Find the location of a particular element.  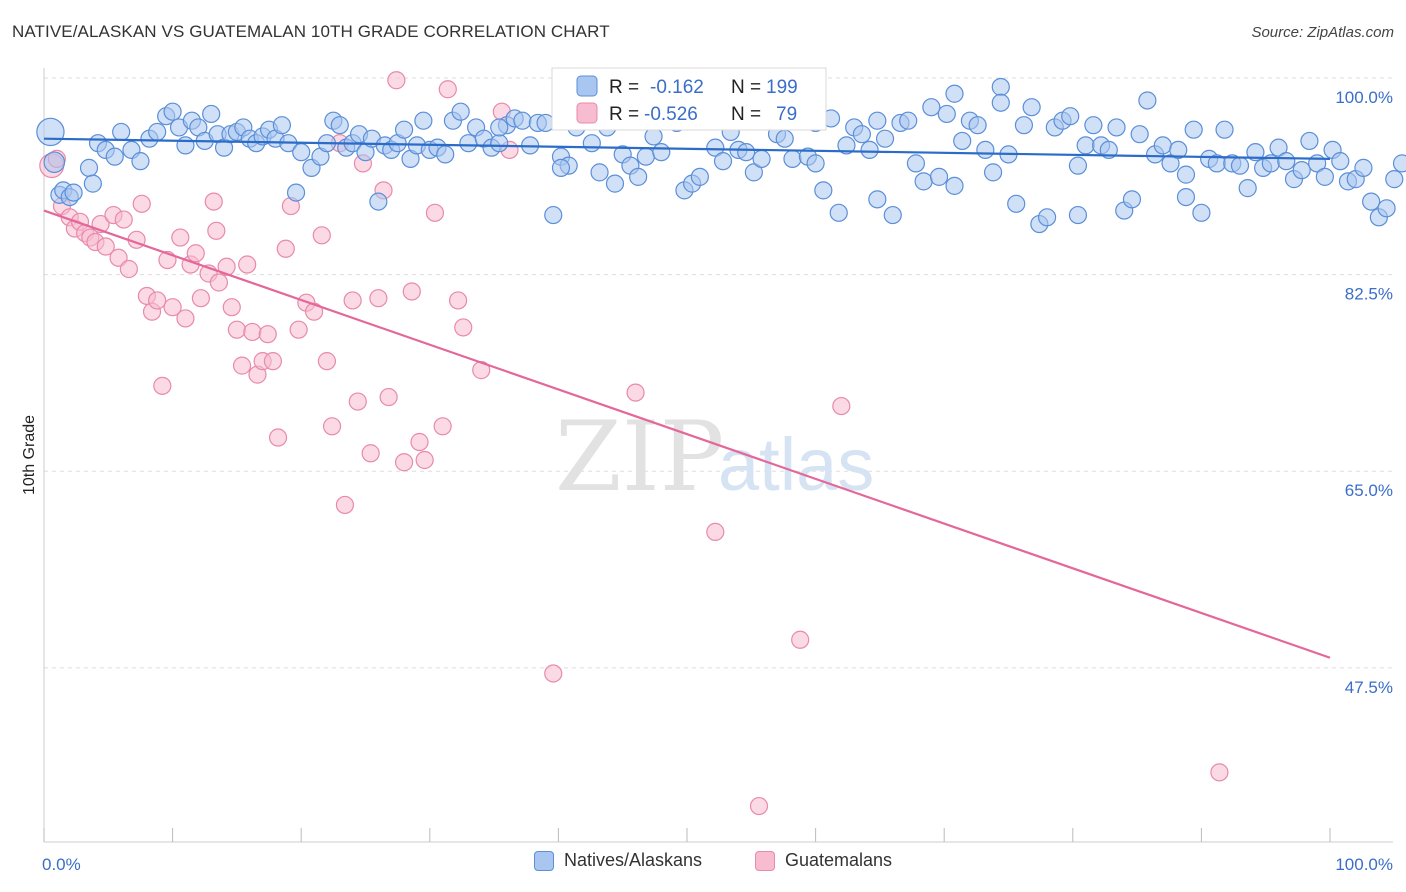

legend-r-value-2: -0.526 is located at coordinates (671, 114).